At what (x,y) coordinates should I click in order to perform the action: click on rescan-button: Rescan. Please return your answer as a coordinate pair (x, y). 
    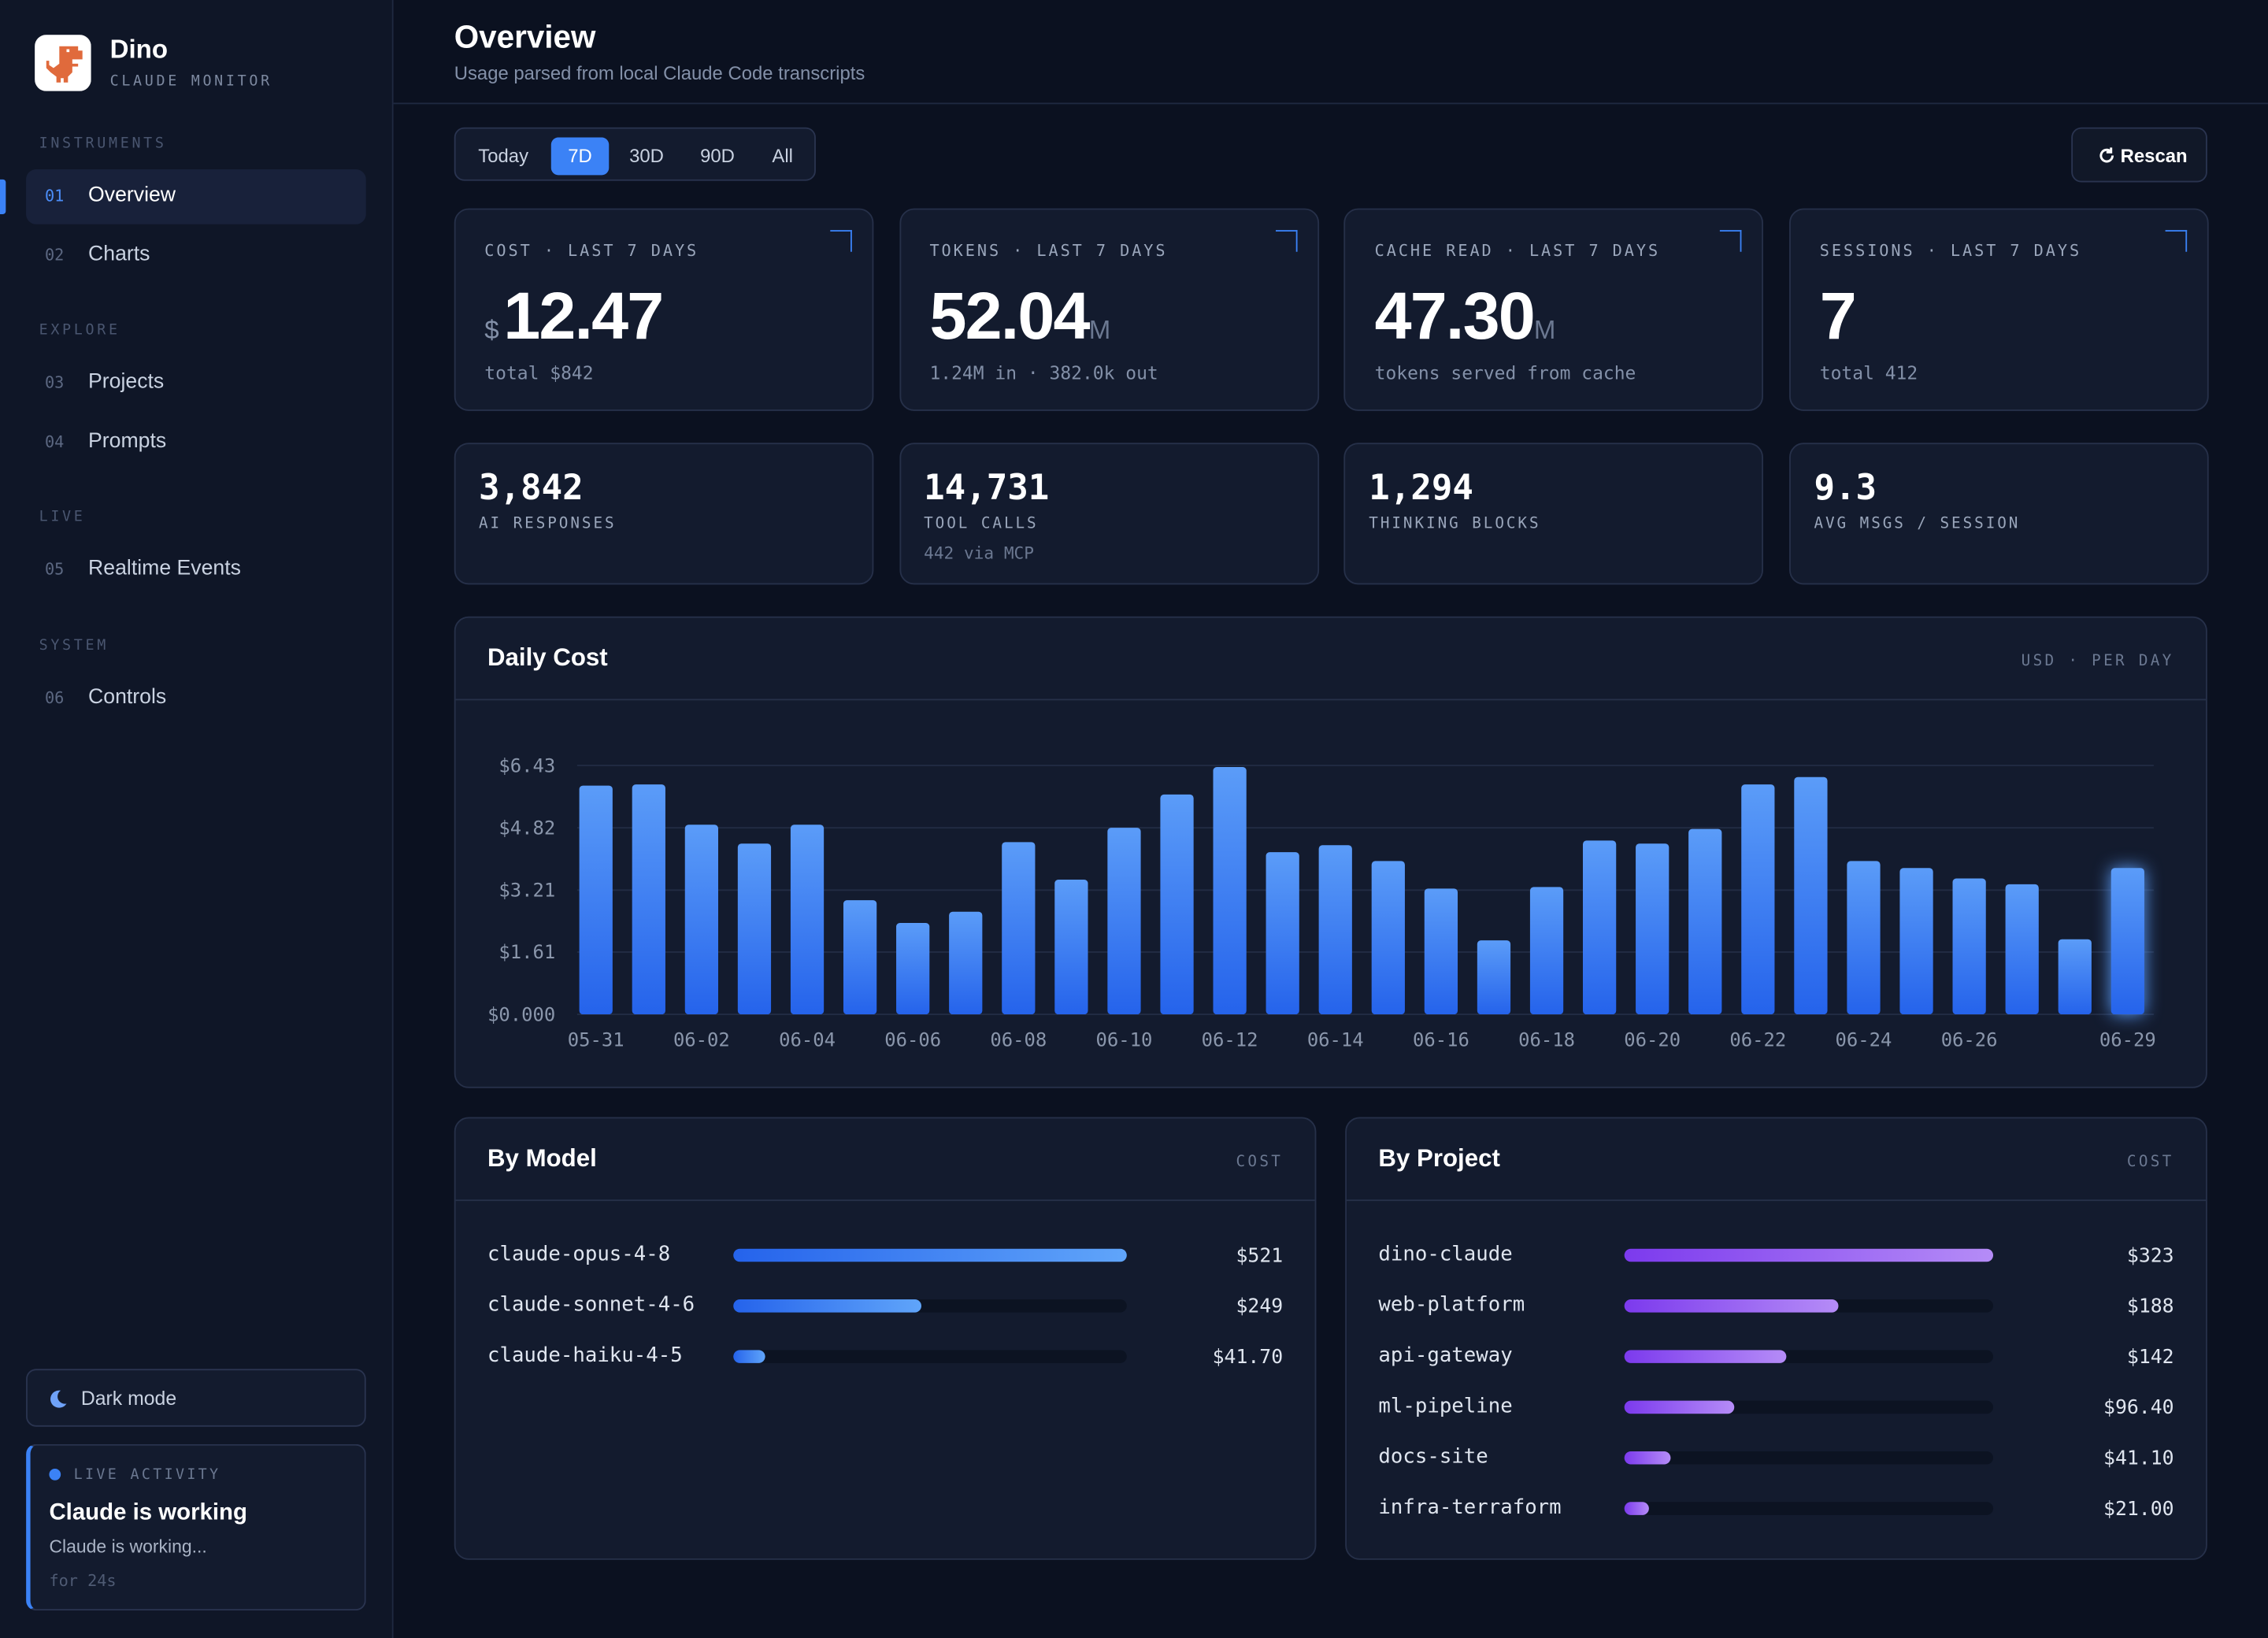
    Looking at the image, I should click on (2139, 155).